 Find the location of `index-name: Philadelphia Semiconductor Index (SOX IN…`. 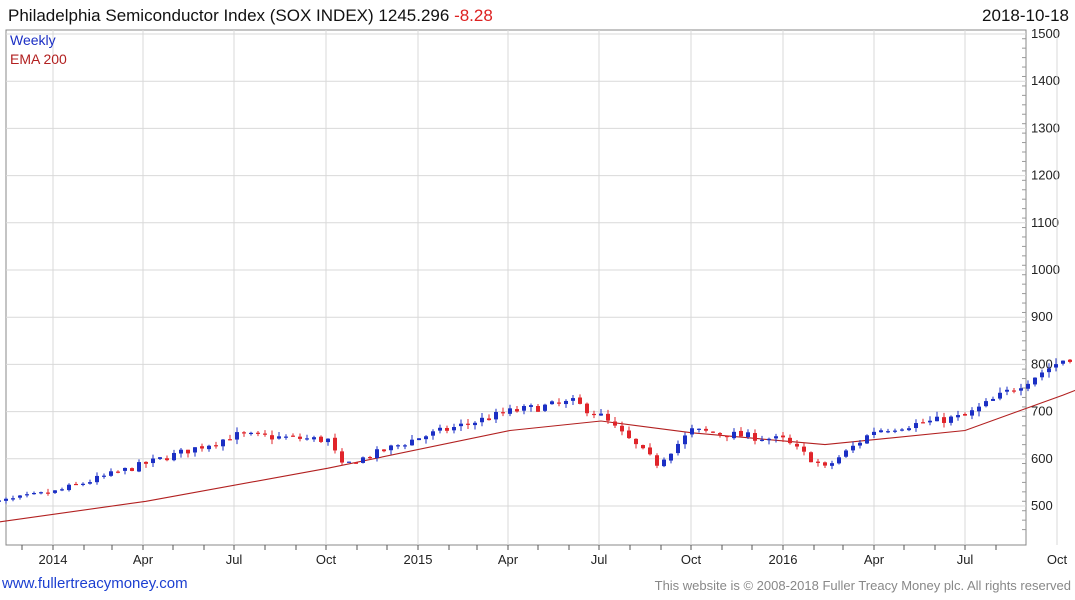

index-name: Philadelphia Semiconductor Index (SOX IN… is located at coordinates (191, 15).